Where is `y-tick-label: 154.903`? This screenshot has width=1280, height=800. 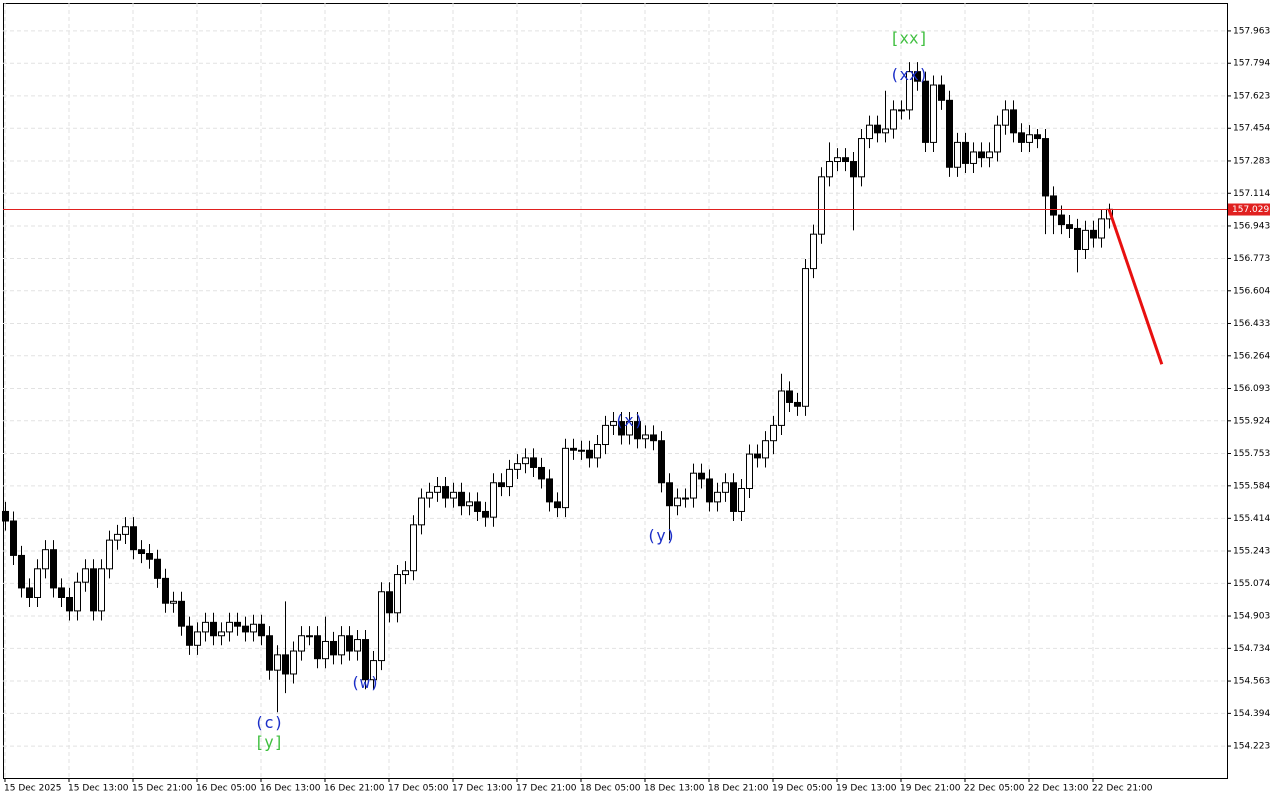 y-tick-label: 154.903 is located at coordinates (1251, 617).